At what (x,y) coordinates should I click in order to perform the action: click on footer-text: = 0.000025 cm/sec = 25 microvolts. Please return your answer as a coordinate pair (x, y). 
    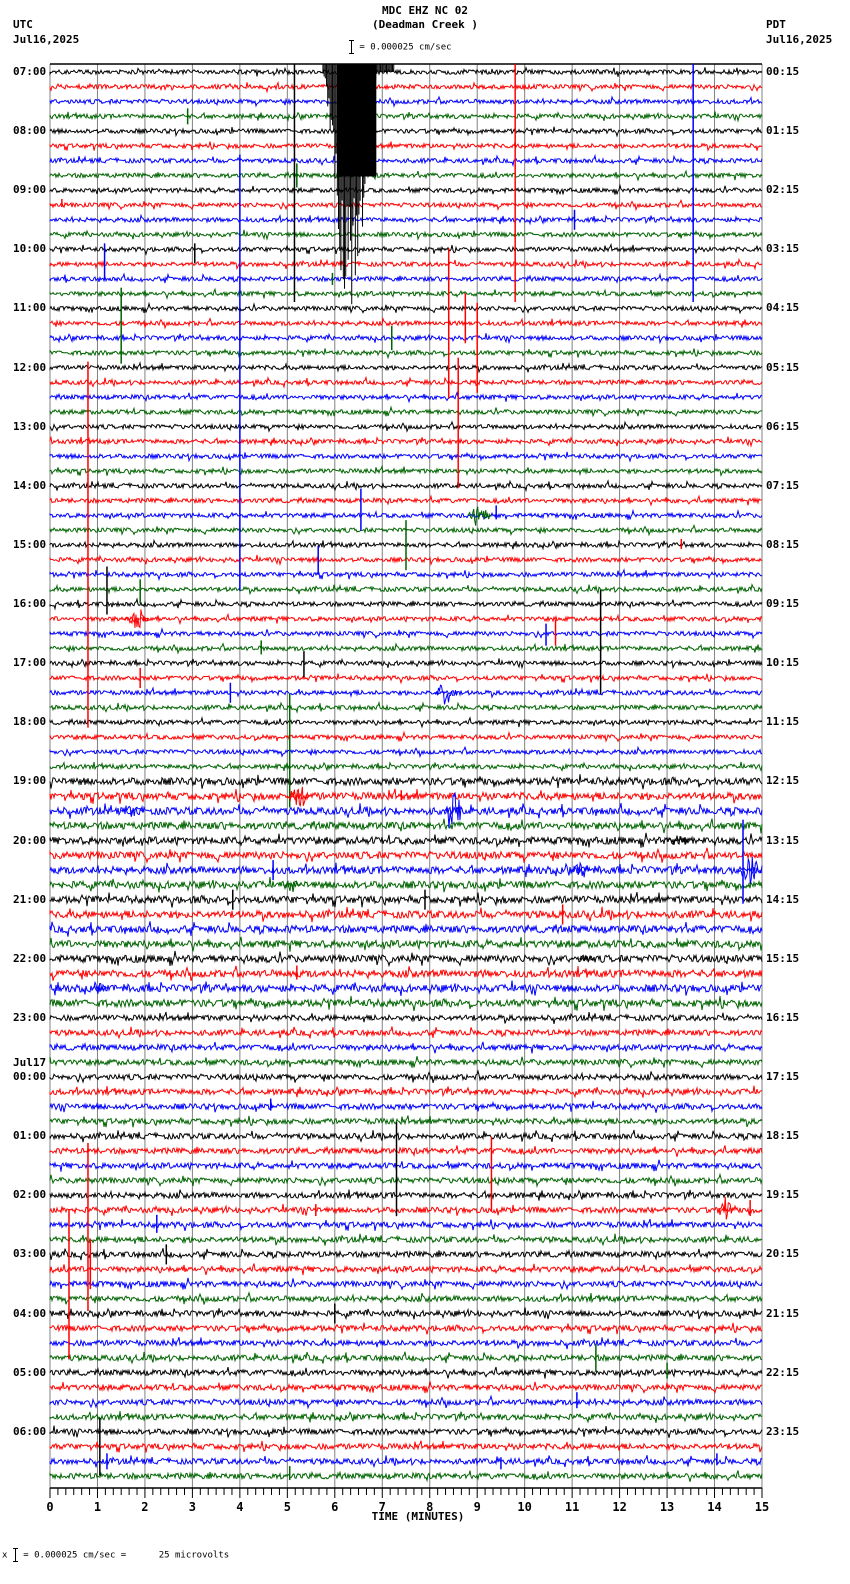
    Looking at the image, I should click on (126, 1555).